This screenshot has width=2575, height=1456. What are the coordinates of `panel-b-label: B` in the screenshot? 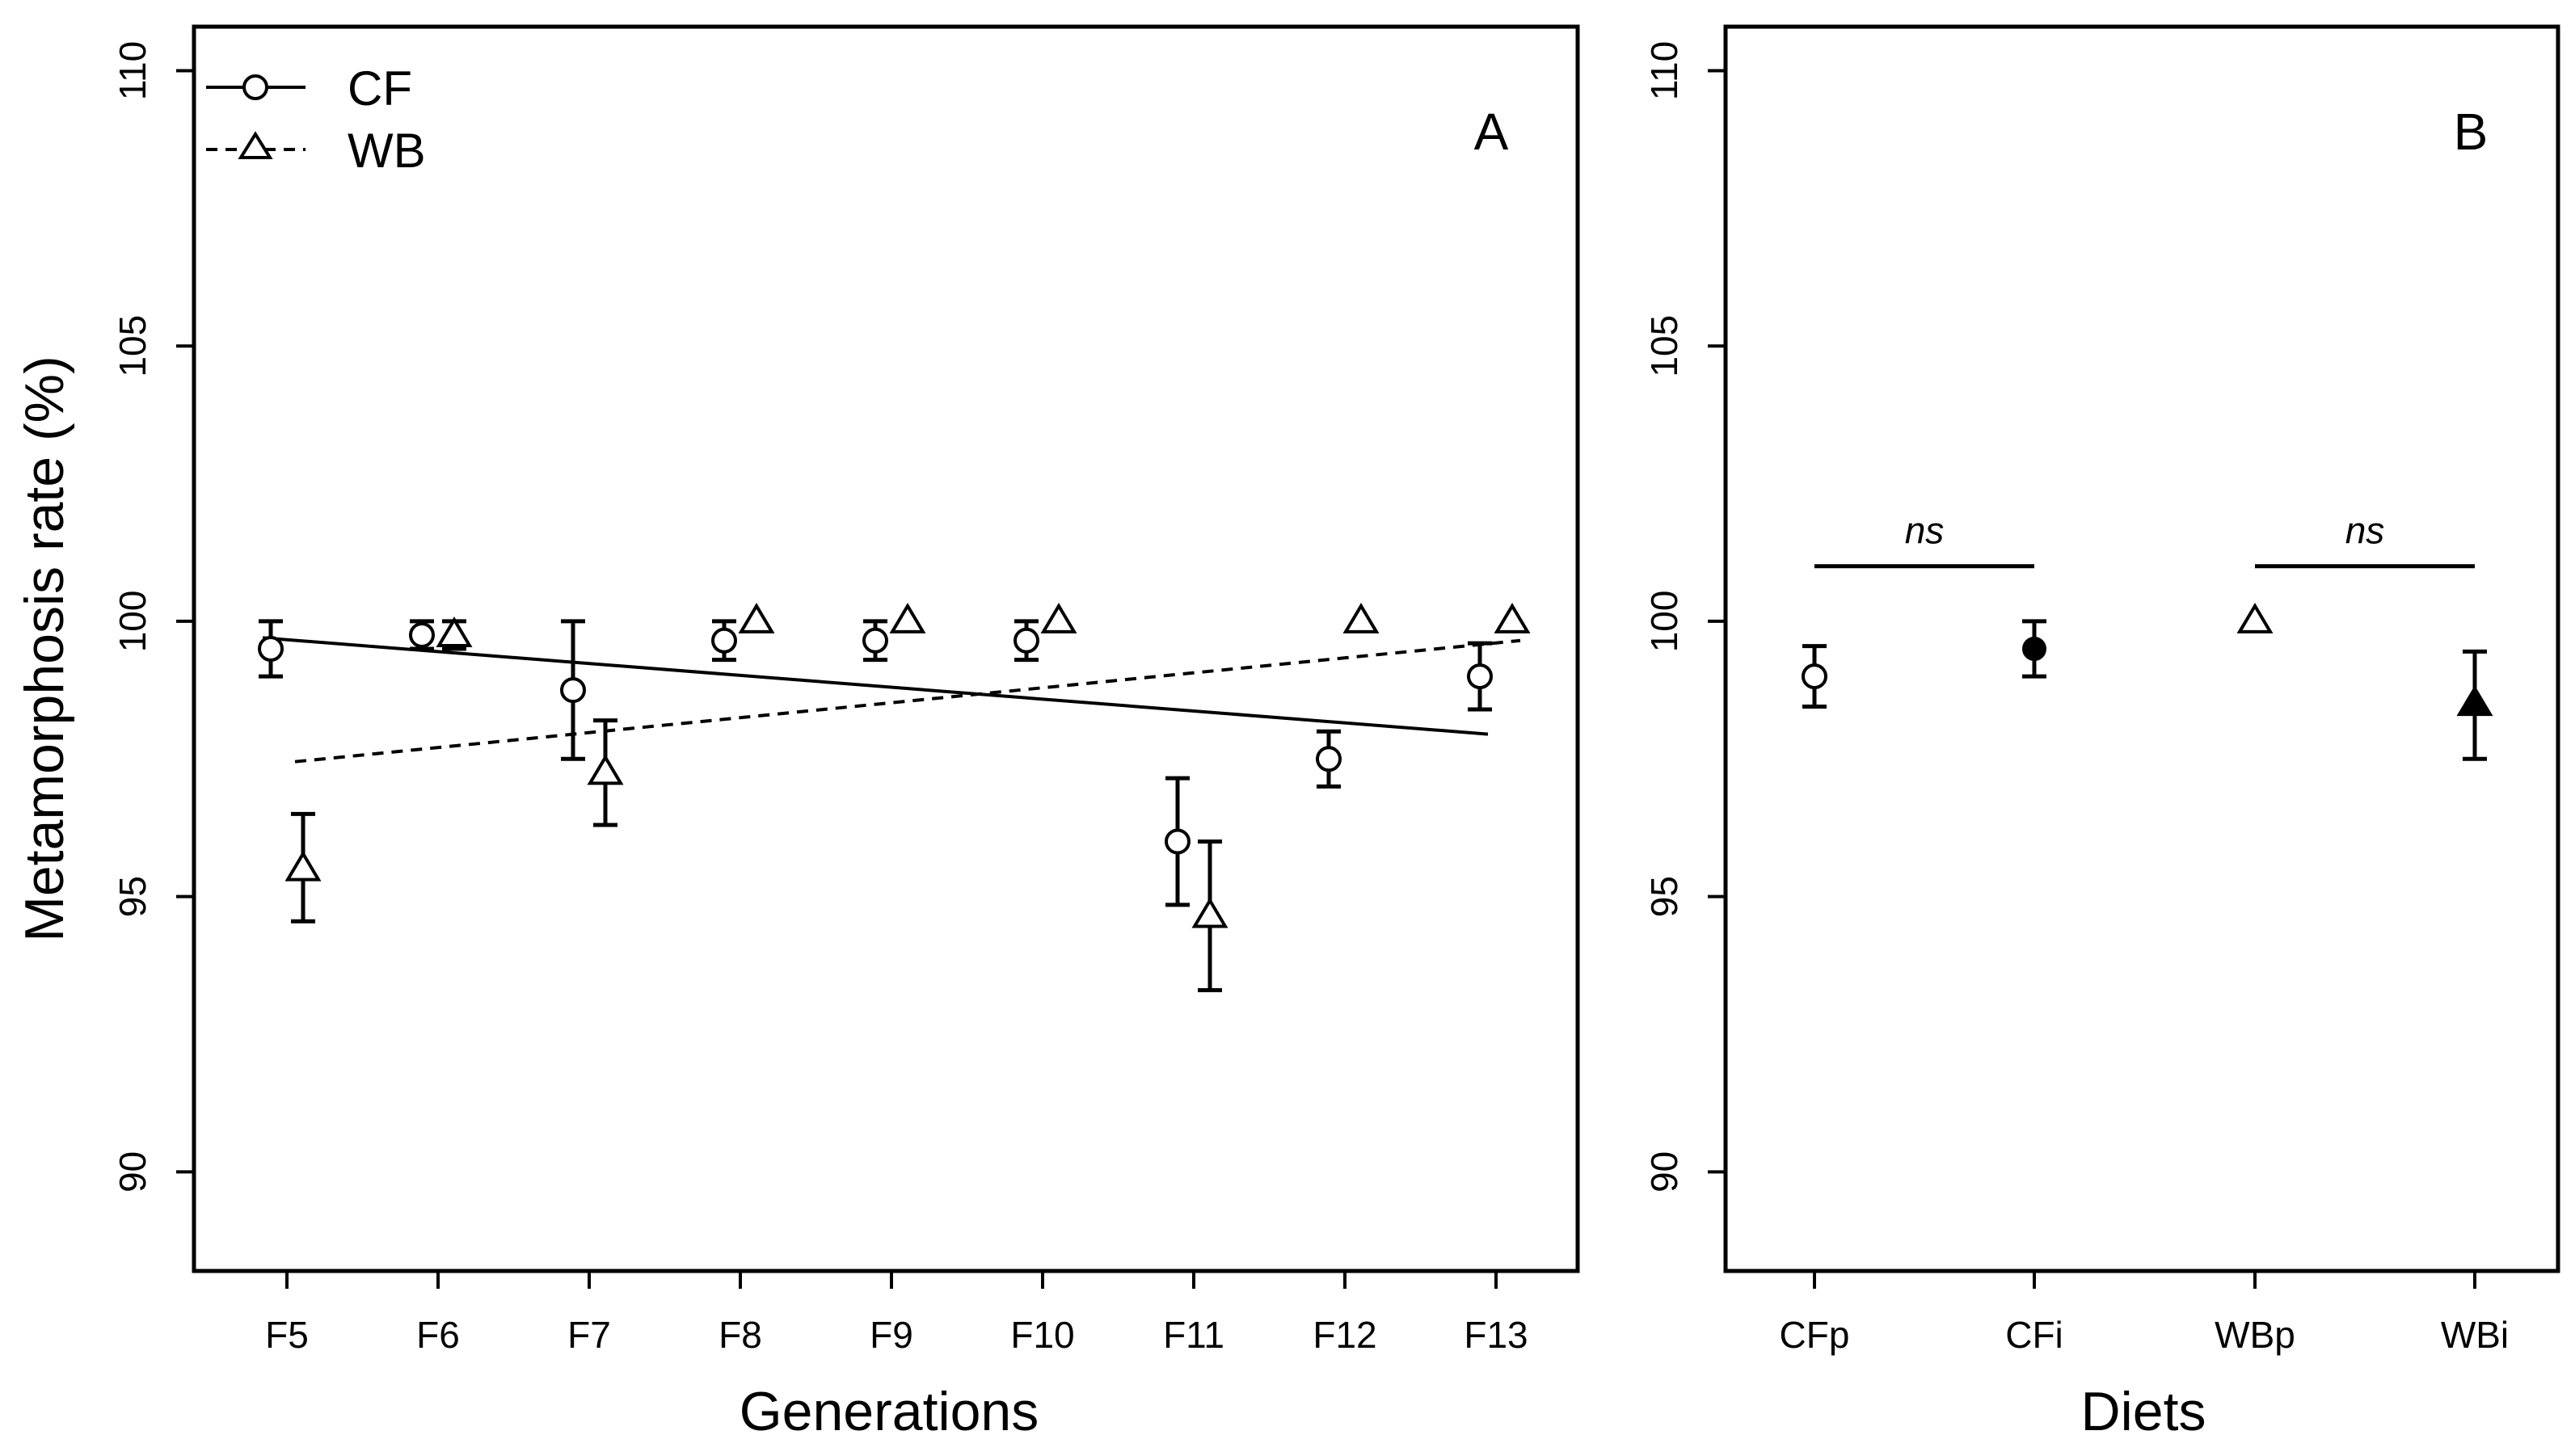 It's located at (2472, 132).